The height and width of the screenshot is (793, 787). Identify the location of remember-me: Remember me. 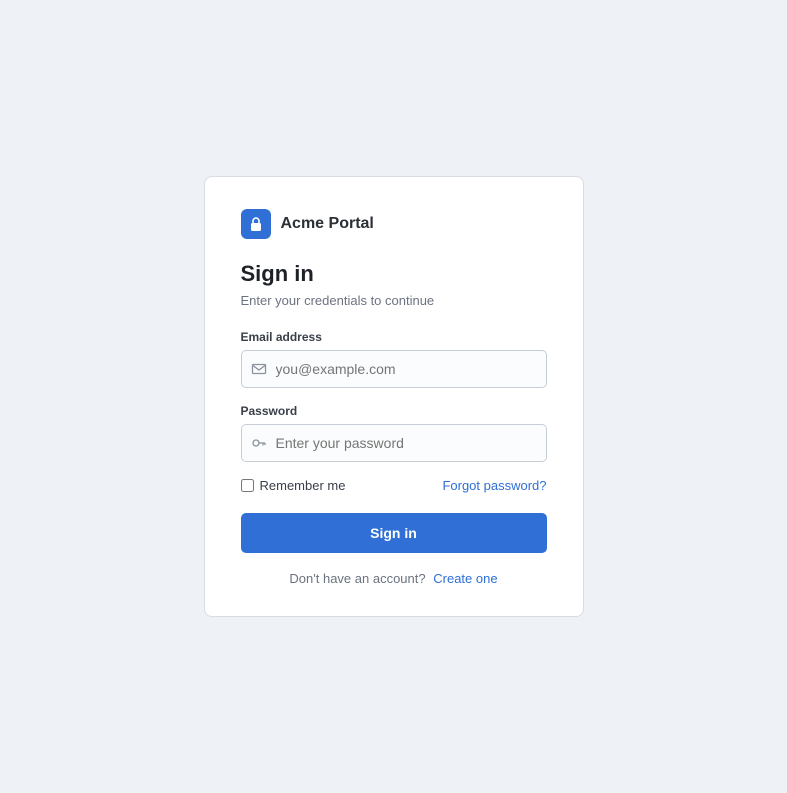
(293, 485).